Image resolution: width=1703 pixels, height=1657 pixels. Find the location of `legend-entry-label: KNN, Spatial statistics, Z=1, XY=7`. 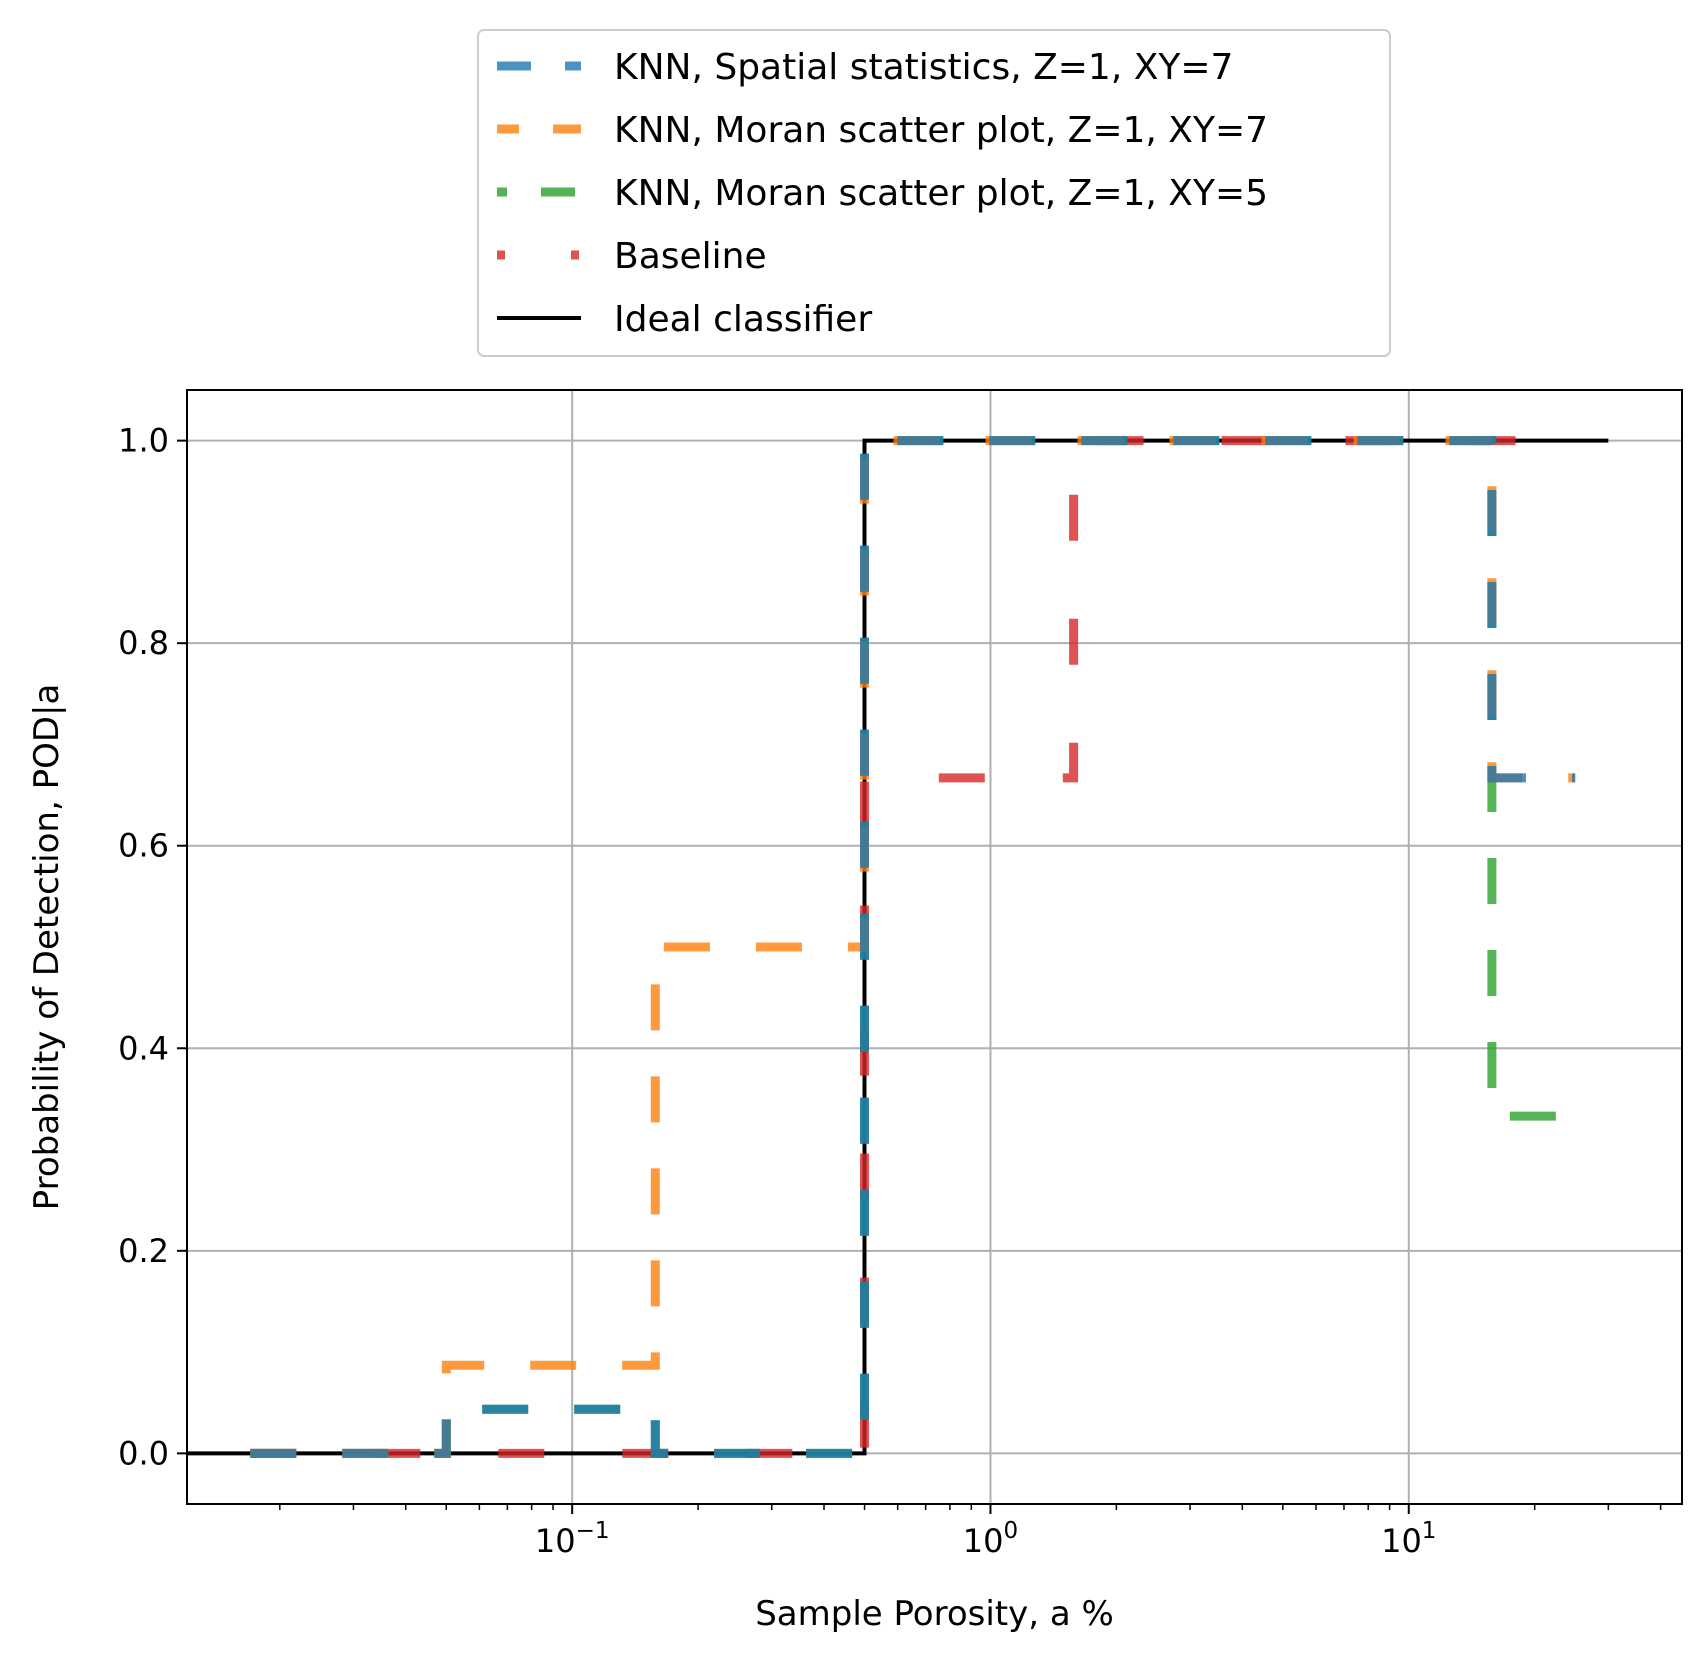

legend-entry-label: KNN, Spatial statistics, Z=1, XY=7 is located at coordinates (923, 67).